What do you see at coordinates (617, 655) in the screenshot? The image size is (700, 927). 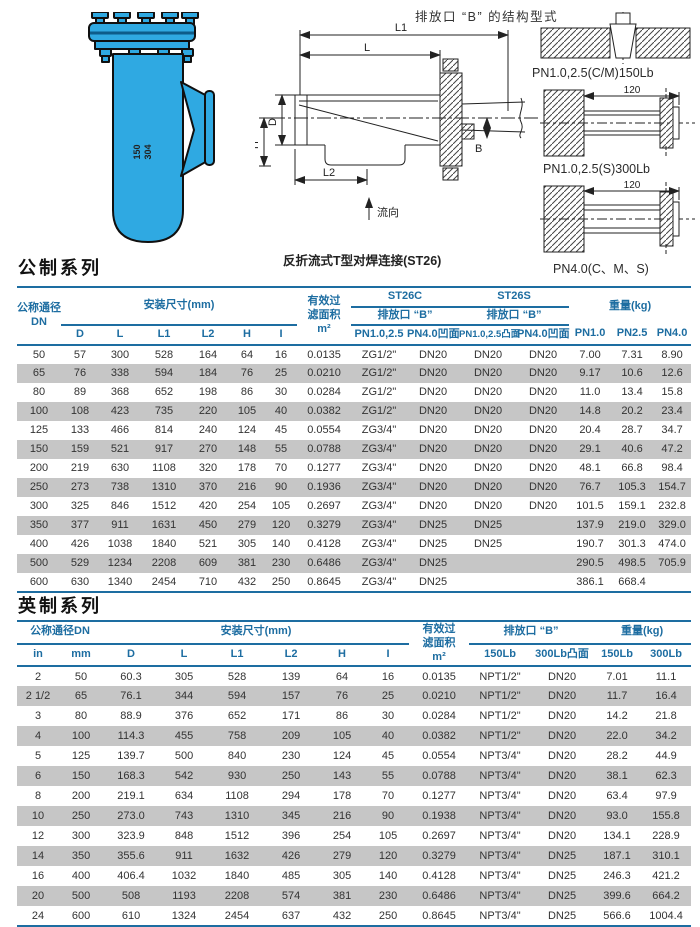 I see `header-col: 150Lb` at bounding box center [617, 655].